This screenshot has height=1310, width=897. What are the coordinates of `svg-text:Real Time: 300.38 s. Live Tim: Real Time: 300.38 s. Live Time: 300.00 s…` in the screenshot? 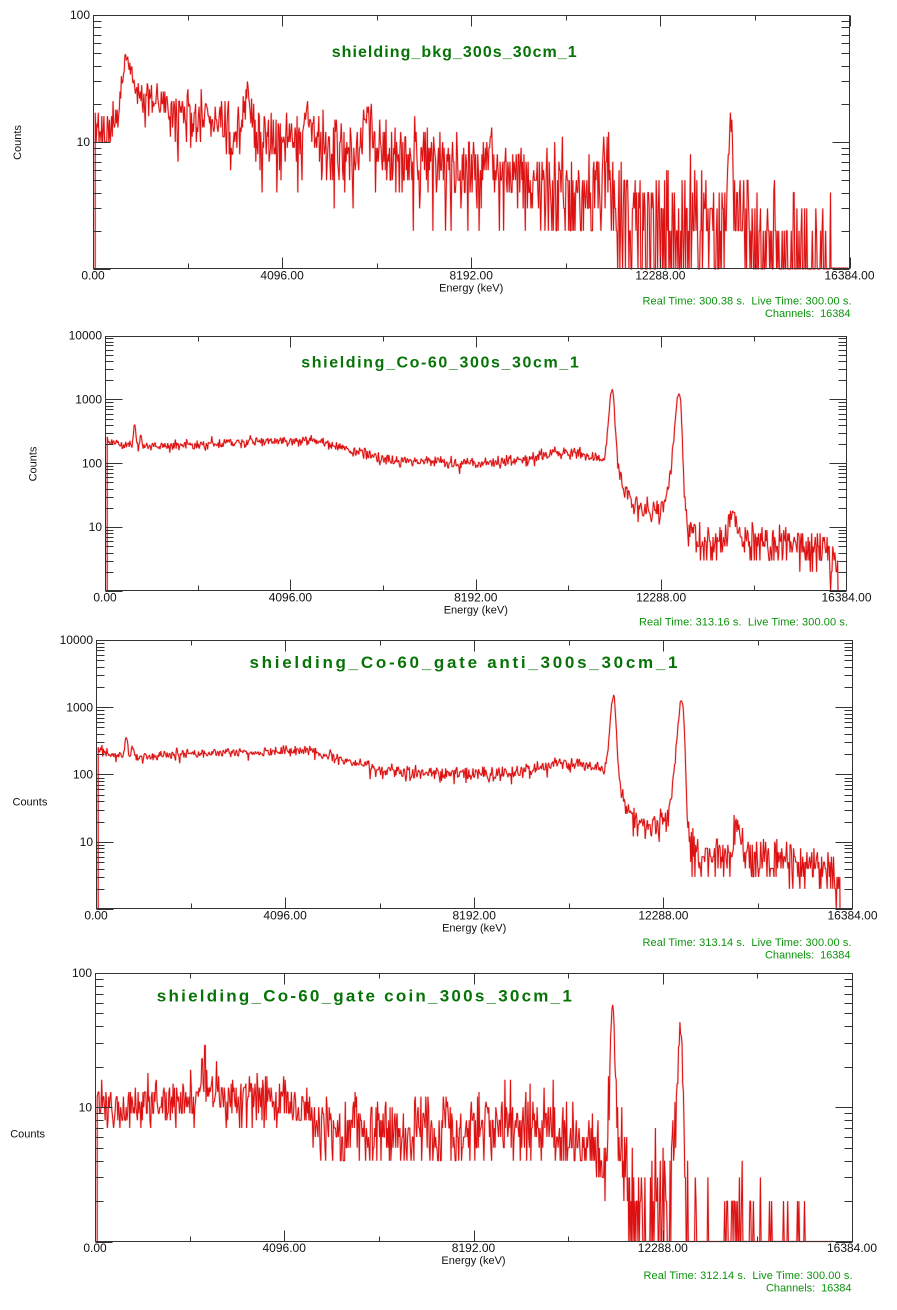 It's located at (747, 301).